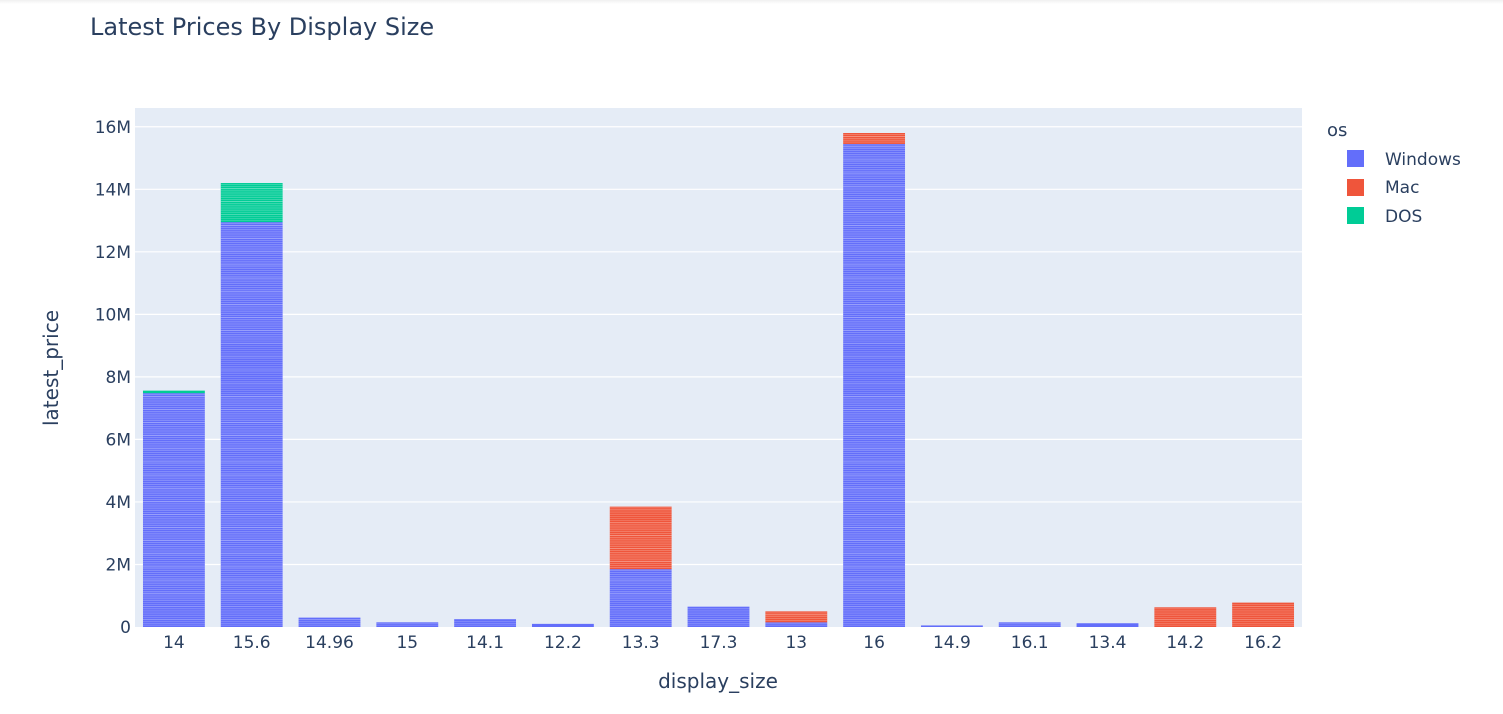  I want to click on bar-mac-14.2, so click(1185, 617).